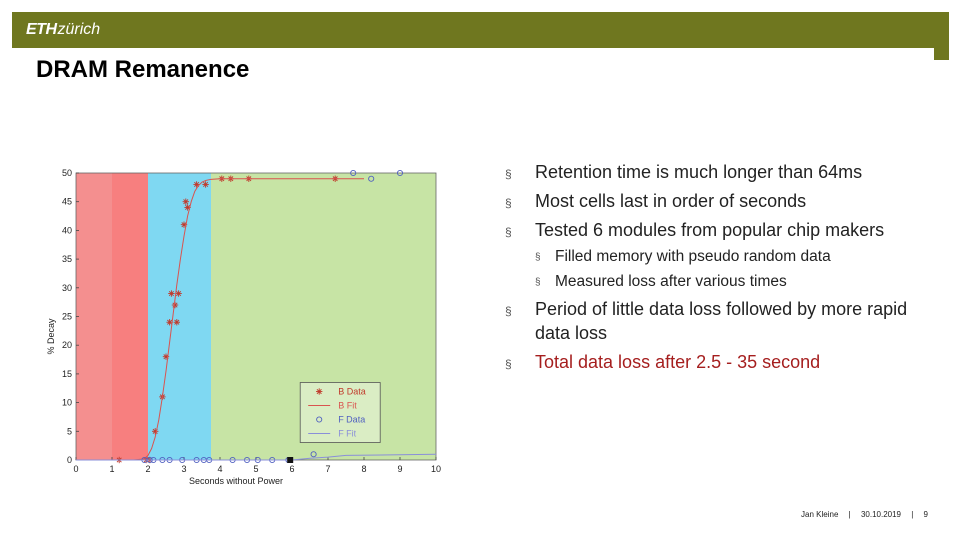 The image size is (960, 540). I want to click on x-tick-label: 6, so click(291, 469).